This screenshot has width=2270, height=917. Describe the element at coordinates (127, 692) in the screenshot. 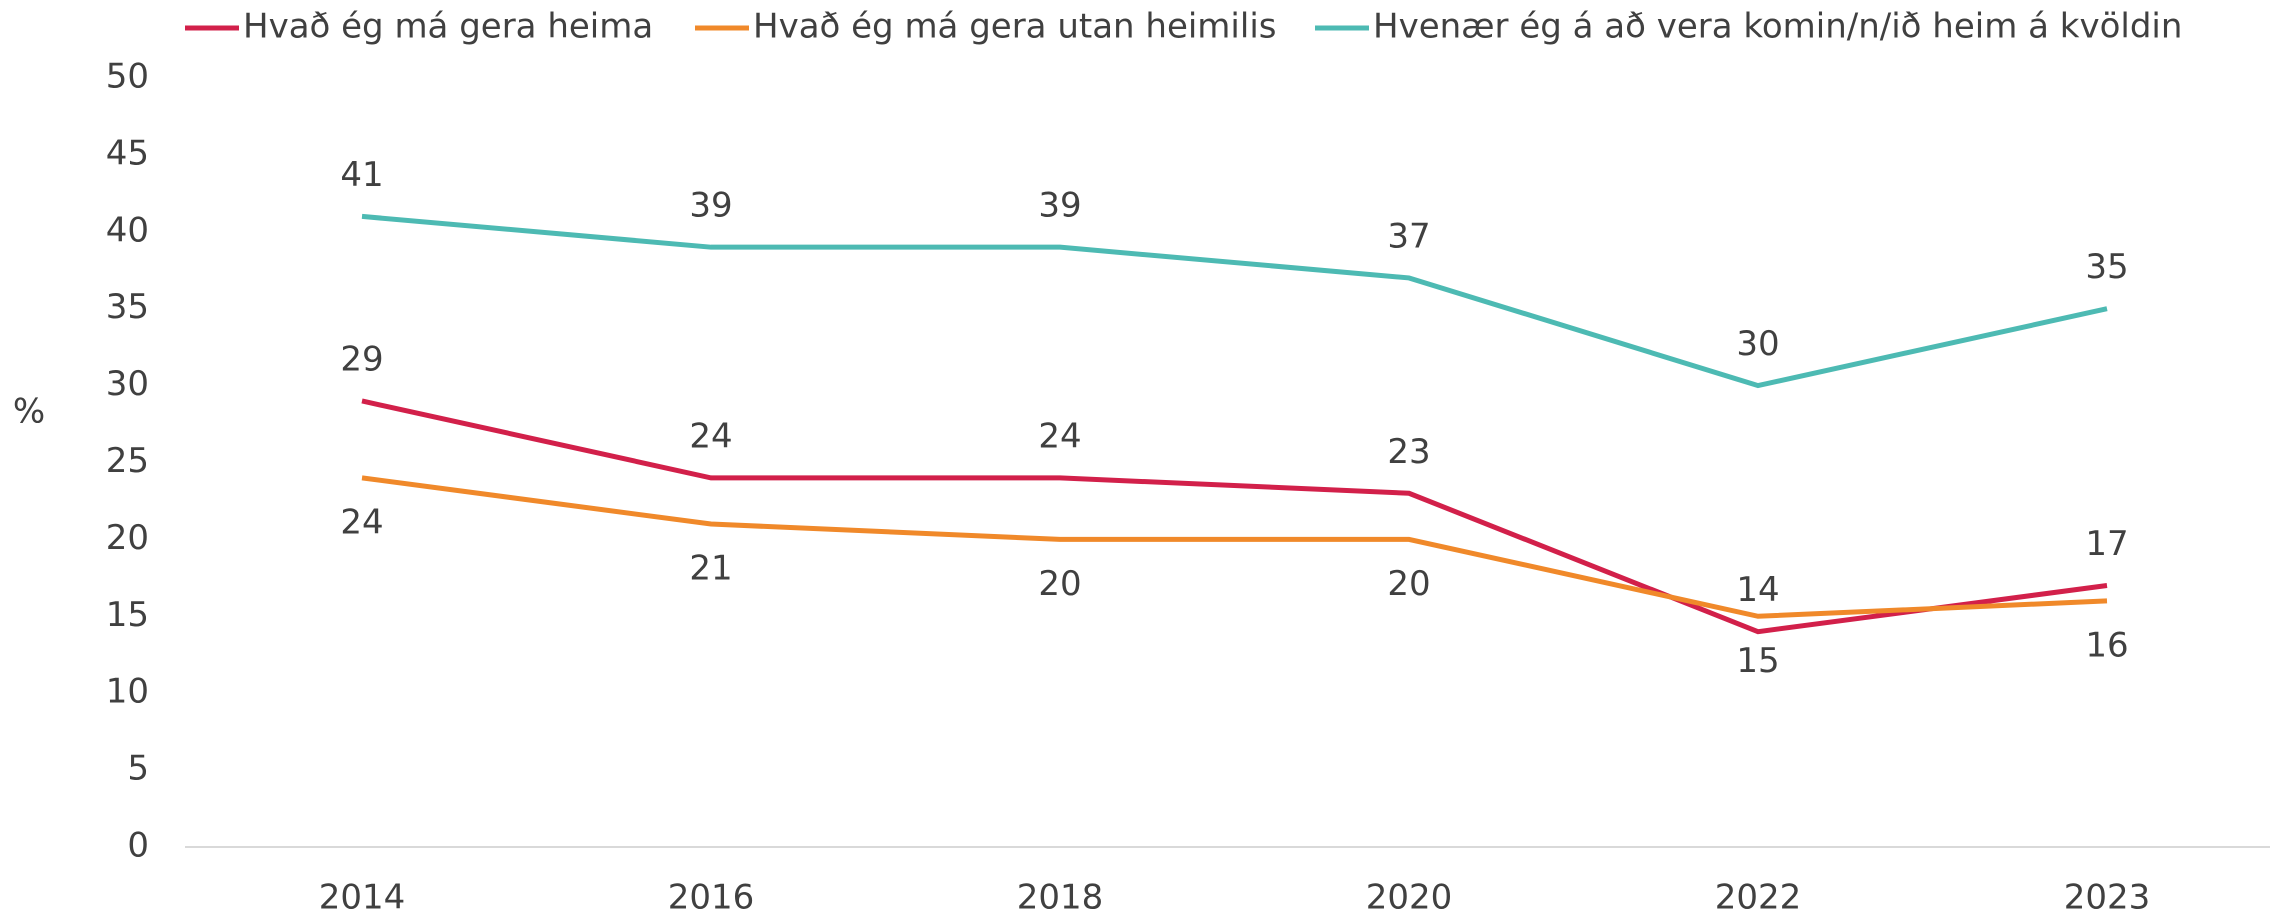

I see `y-tick-label: 10` at that location.